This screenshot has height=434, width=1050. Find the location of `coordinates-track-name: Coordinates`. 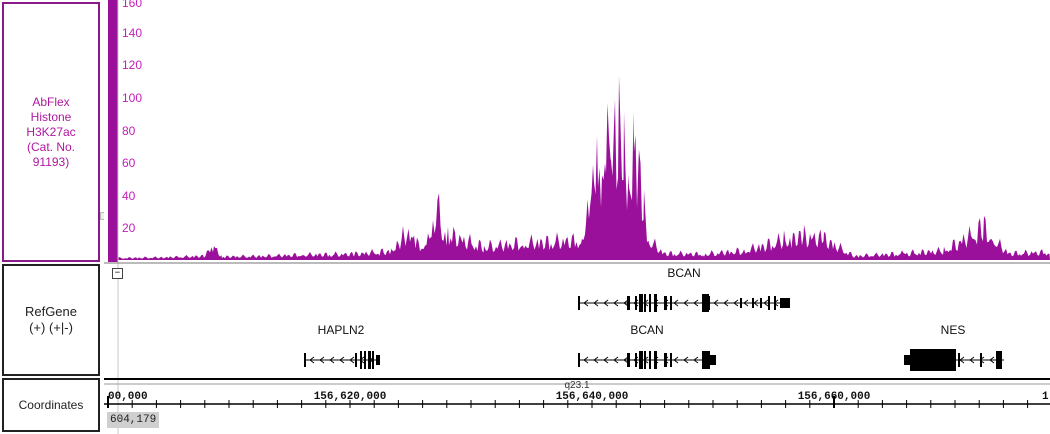

coordinates-track-name: Coordinates is located at coordinates (51, 405).